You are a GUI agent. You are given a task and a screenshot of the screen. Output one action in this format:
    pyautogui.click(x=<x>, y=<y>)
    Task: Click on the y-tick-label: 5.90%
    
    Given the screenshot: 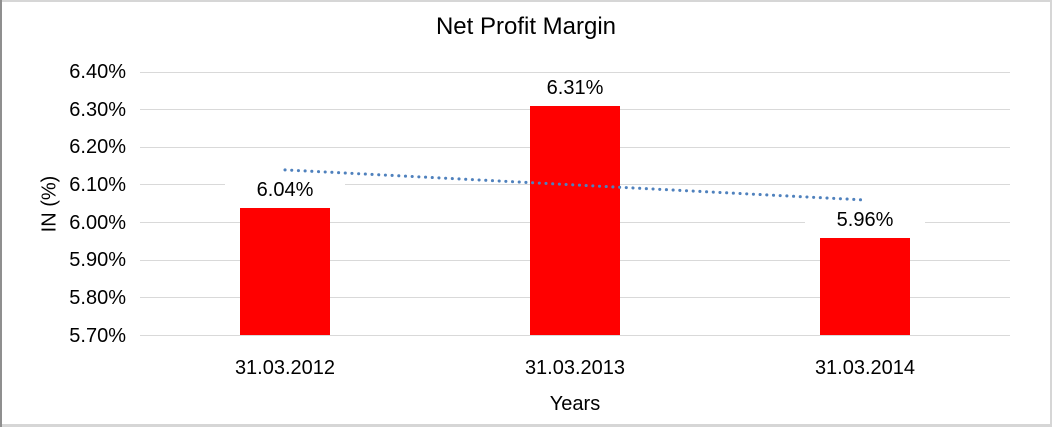 What is the action you would take?
    pyautogui.click(x=97, y=260)
    